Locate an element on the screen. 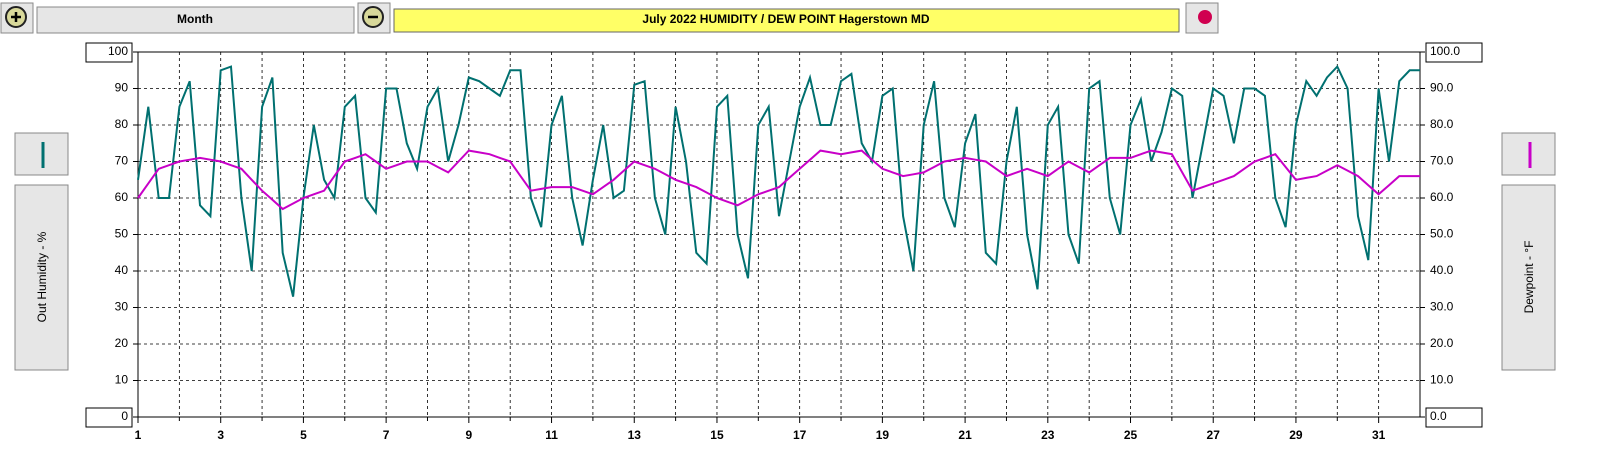  y2-tick-label: 30.0 is located at coordinates (1442, 307).